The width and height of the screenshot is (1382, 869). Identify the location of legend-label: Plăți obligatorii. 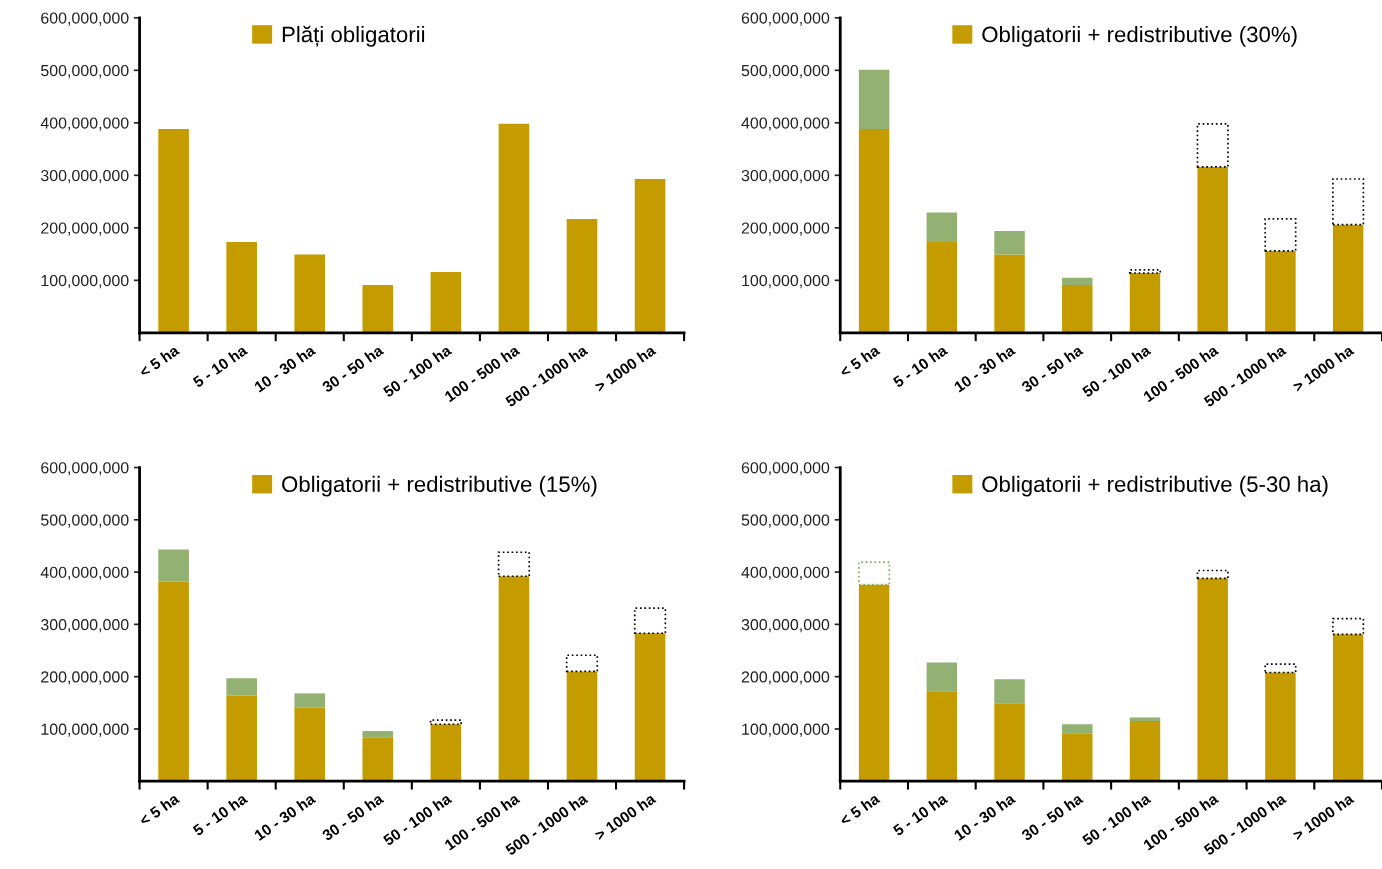
(353, 36).